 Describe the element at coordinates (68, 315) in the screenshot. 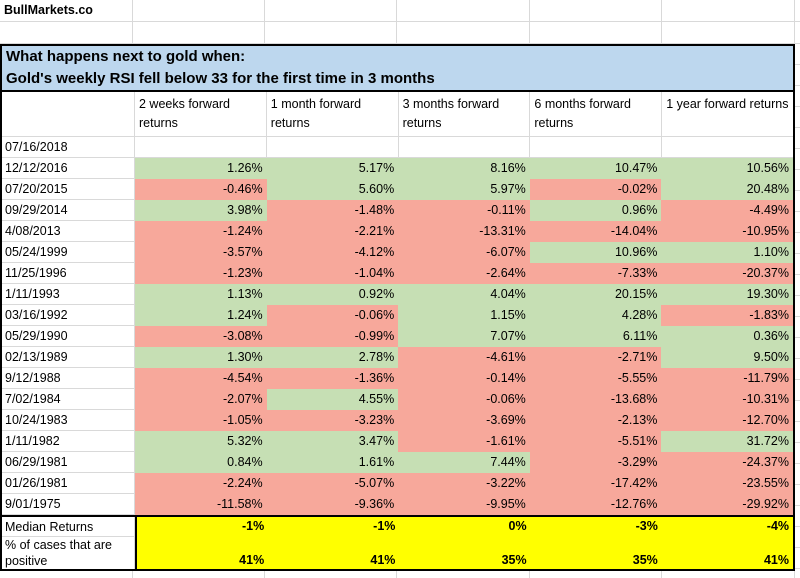

I see `date-cell: 03/16/1992` at that location.